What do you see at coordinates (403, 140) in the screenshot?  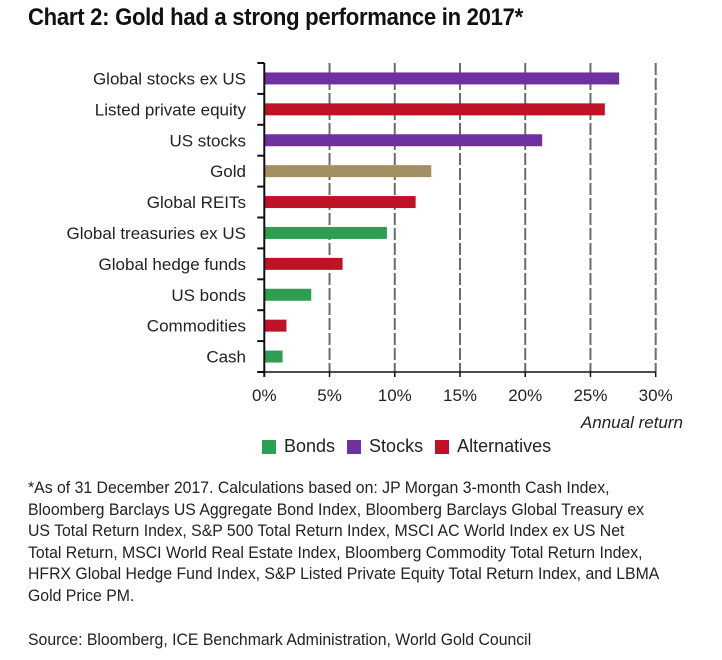 I see `bar-us-stocks` at bounding box center [403, 140].